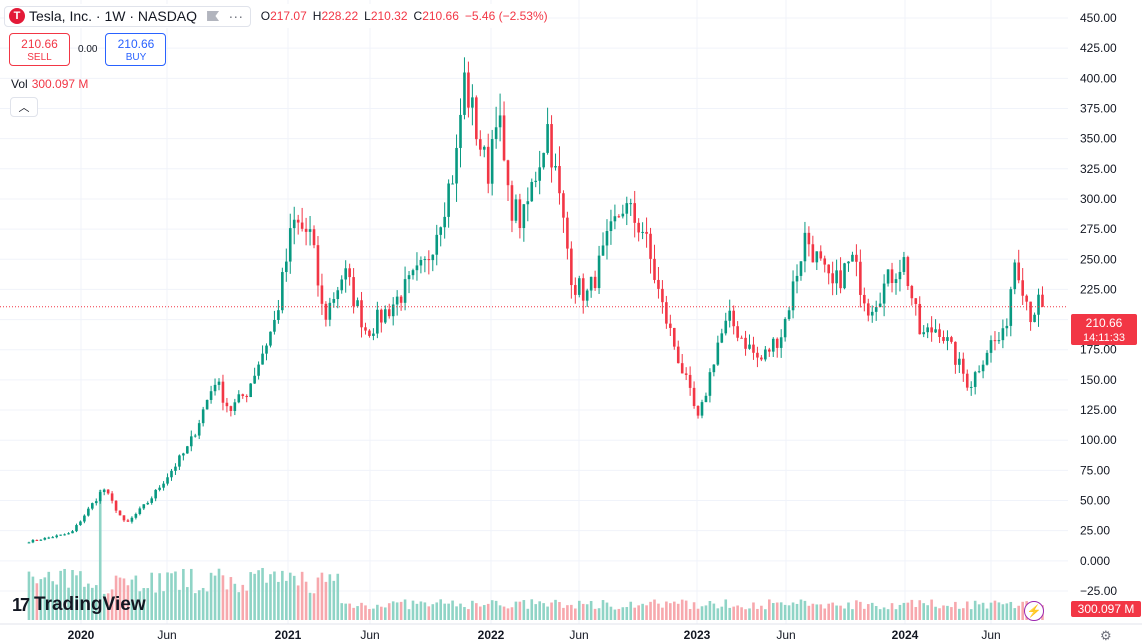 The image size is (1142, 644). What do you see at coordinates (1098, 48) in the screenshot?
I see `y-tick-label: 425.00` at bounding box center [1098, 48].